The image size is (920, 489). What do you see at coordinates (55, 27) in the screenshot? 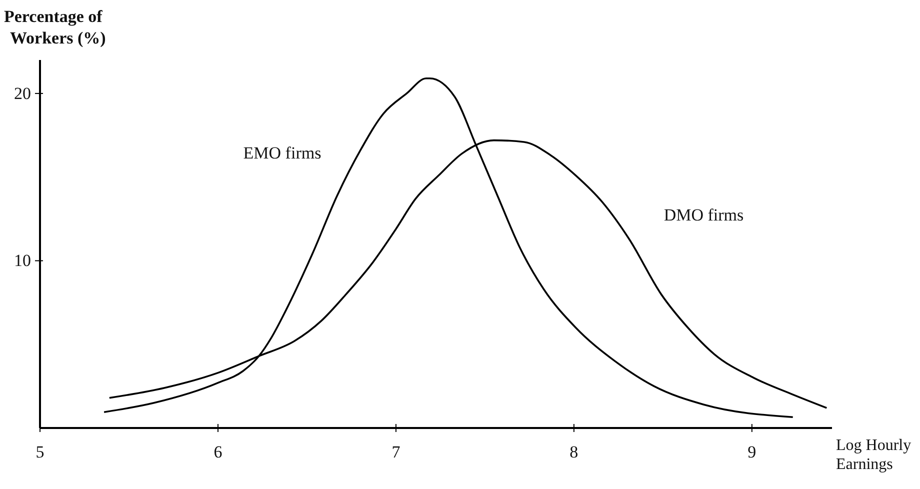
I see `y-axis-title: Percentage of Workers (%)` at bounding box center [55, 27].